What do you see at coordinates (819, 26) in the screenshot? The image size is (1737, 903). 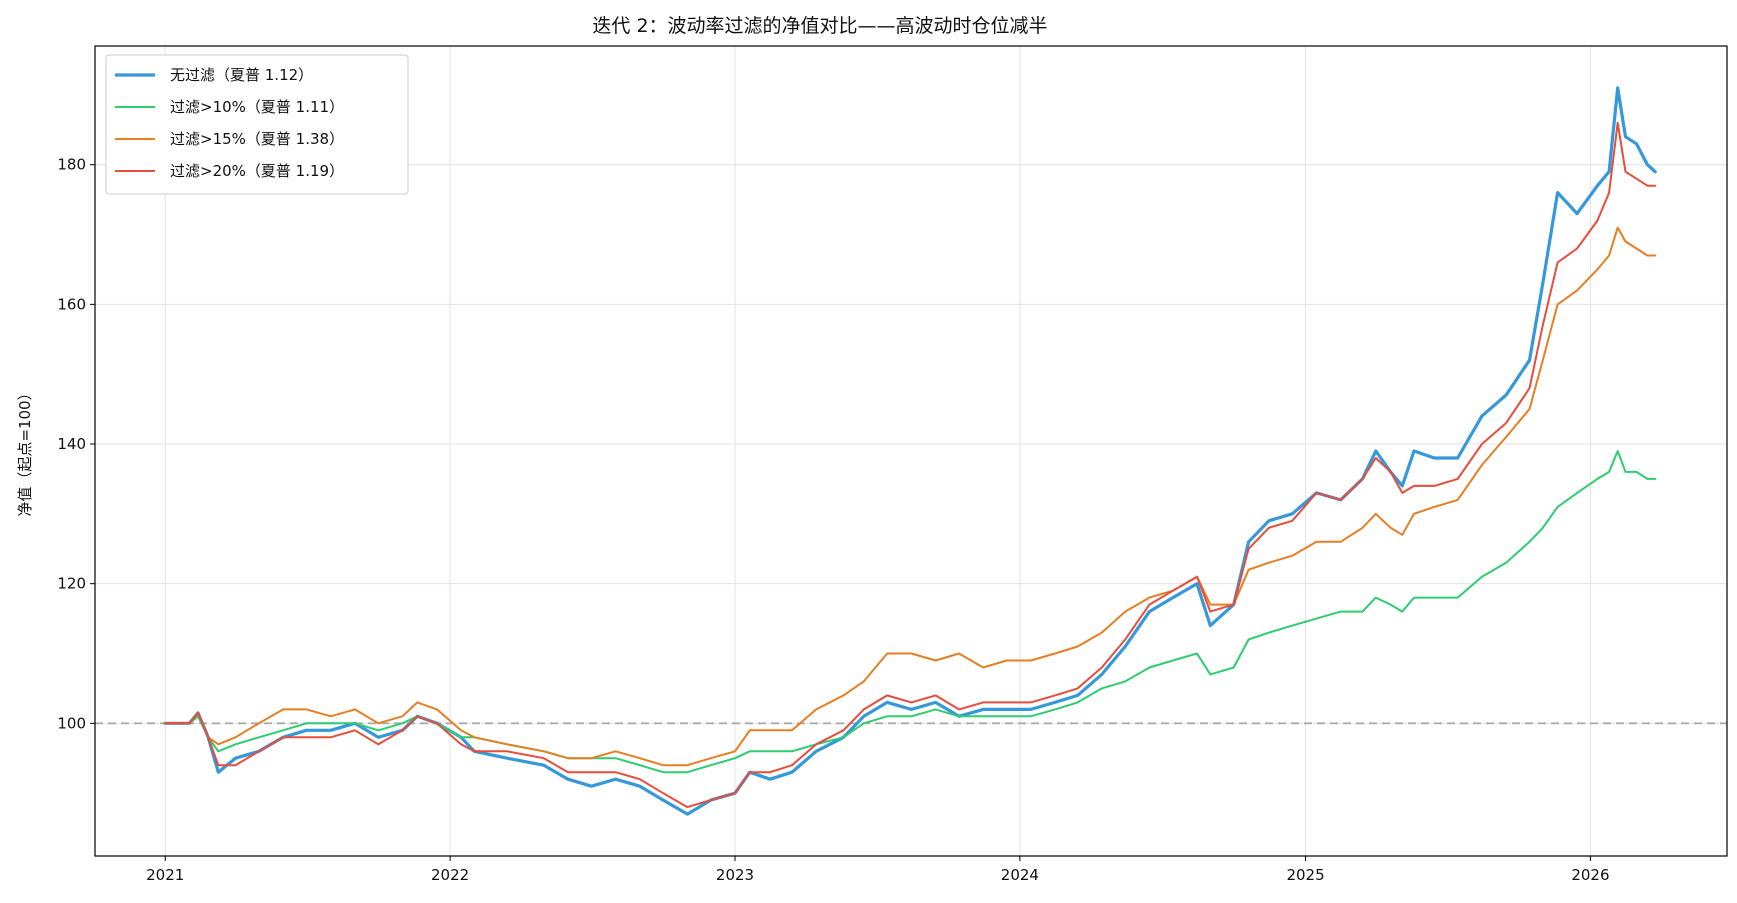 I see `chart-title: 迭代 2：波动率过滤的净值对比——高波动时仓位减半` at bounding box center [819, 26].